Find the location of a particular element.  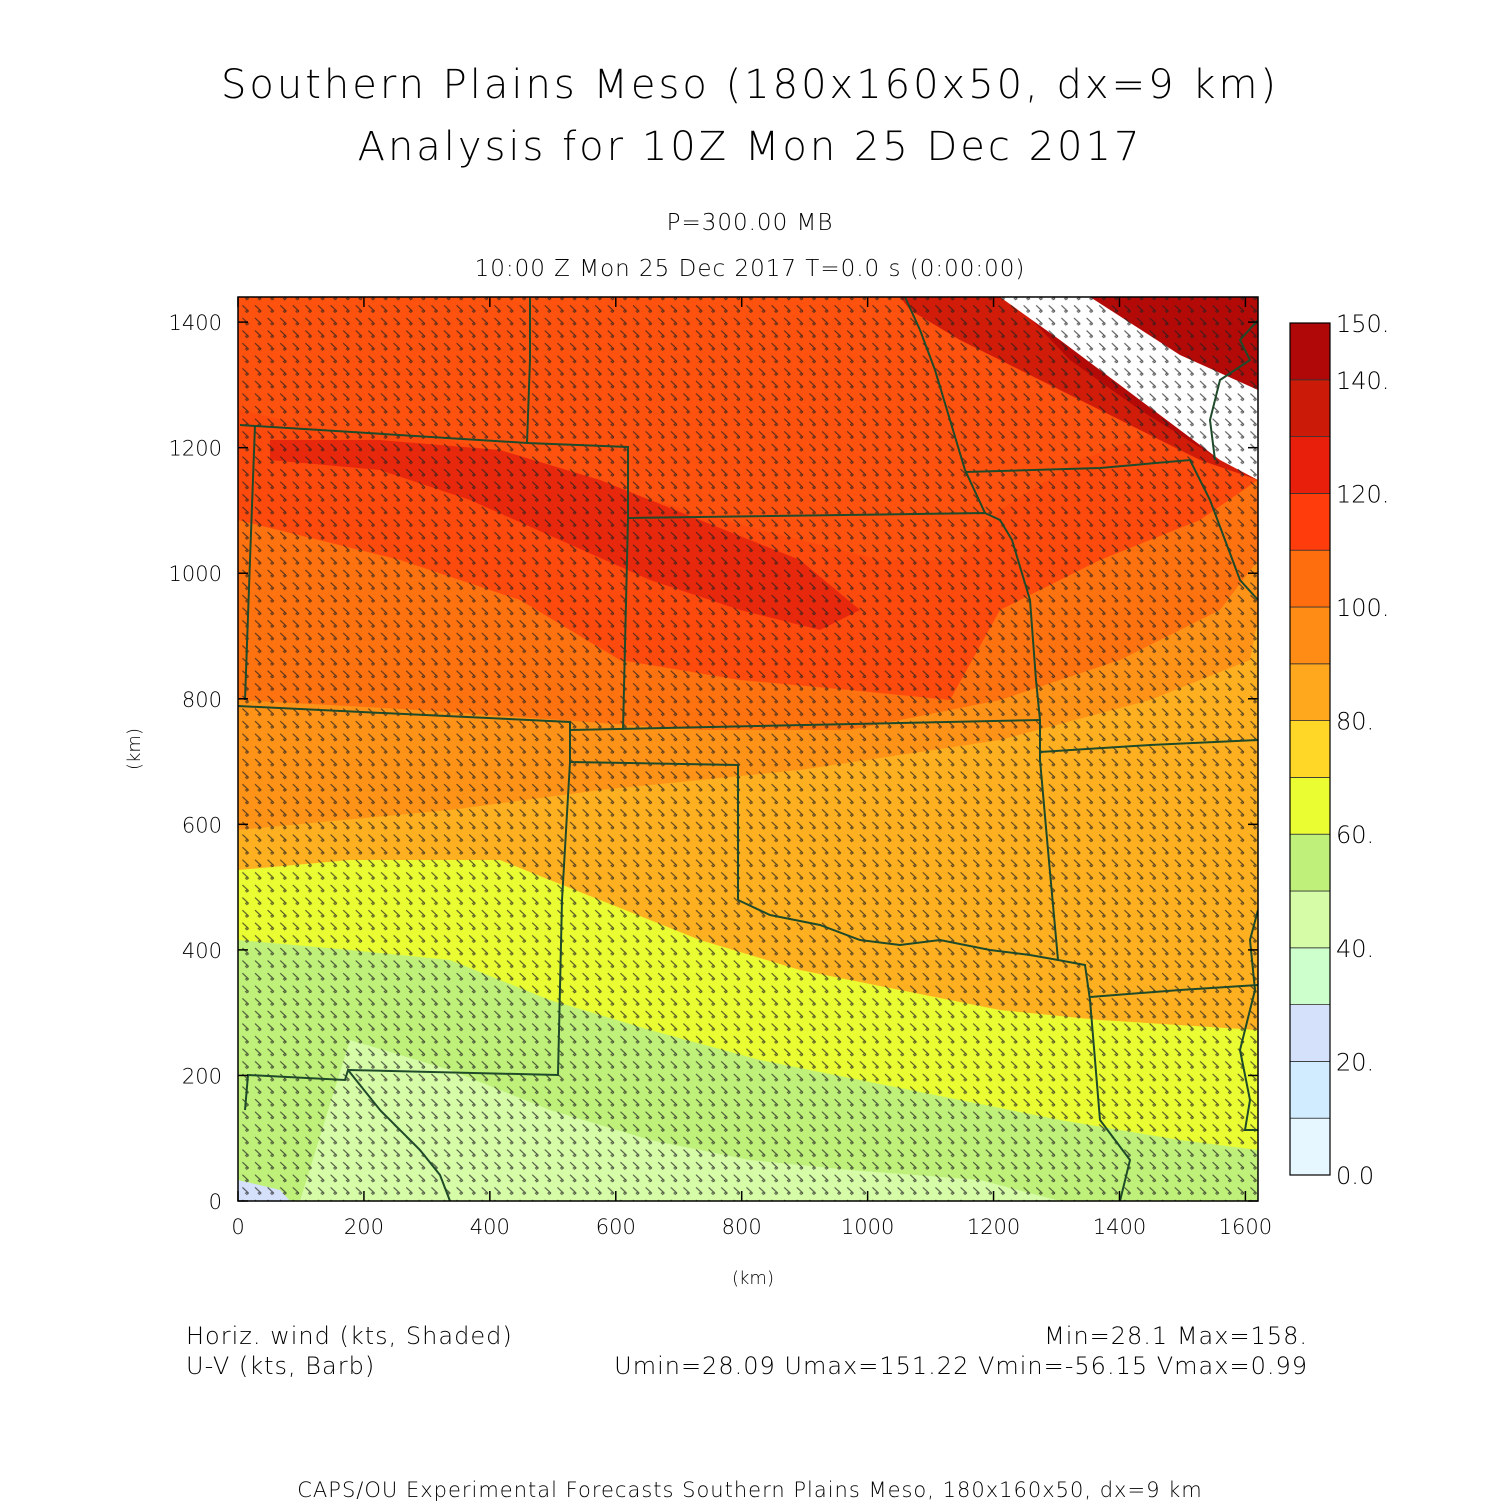

pressure-level-label: P=300.00 MB is located at coordinates (750, 223).